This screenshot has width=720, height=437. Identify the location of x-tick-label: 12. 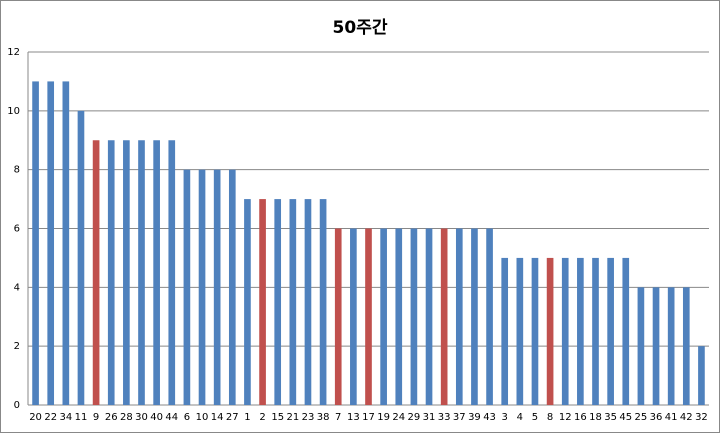
(565, 417).